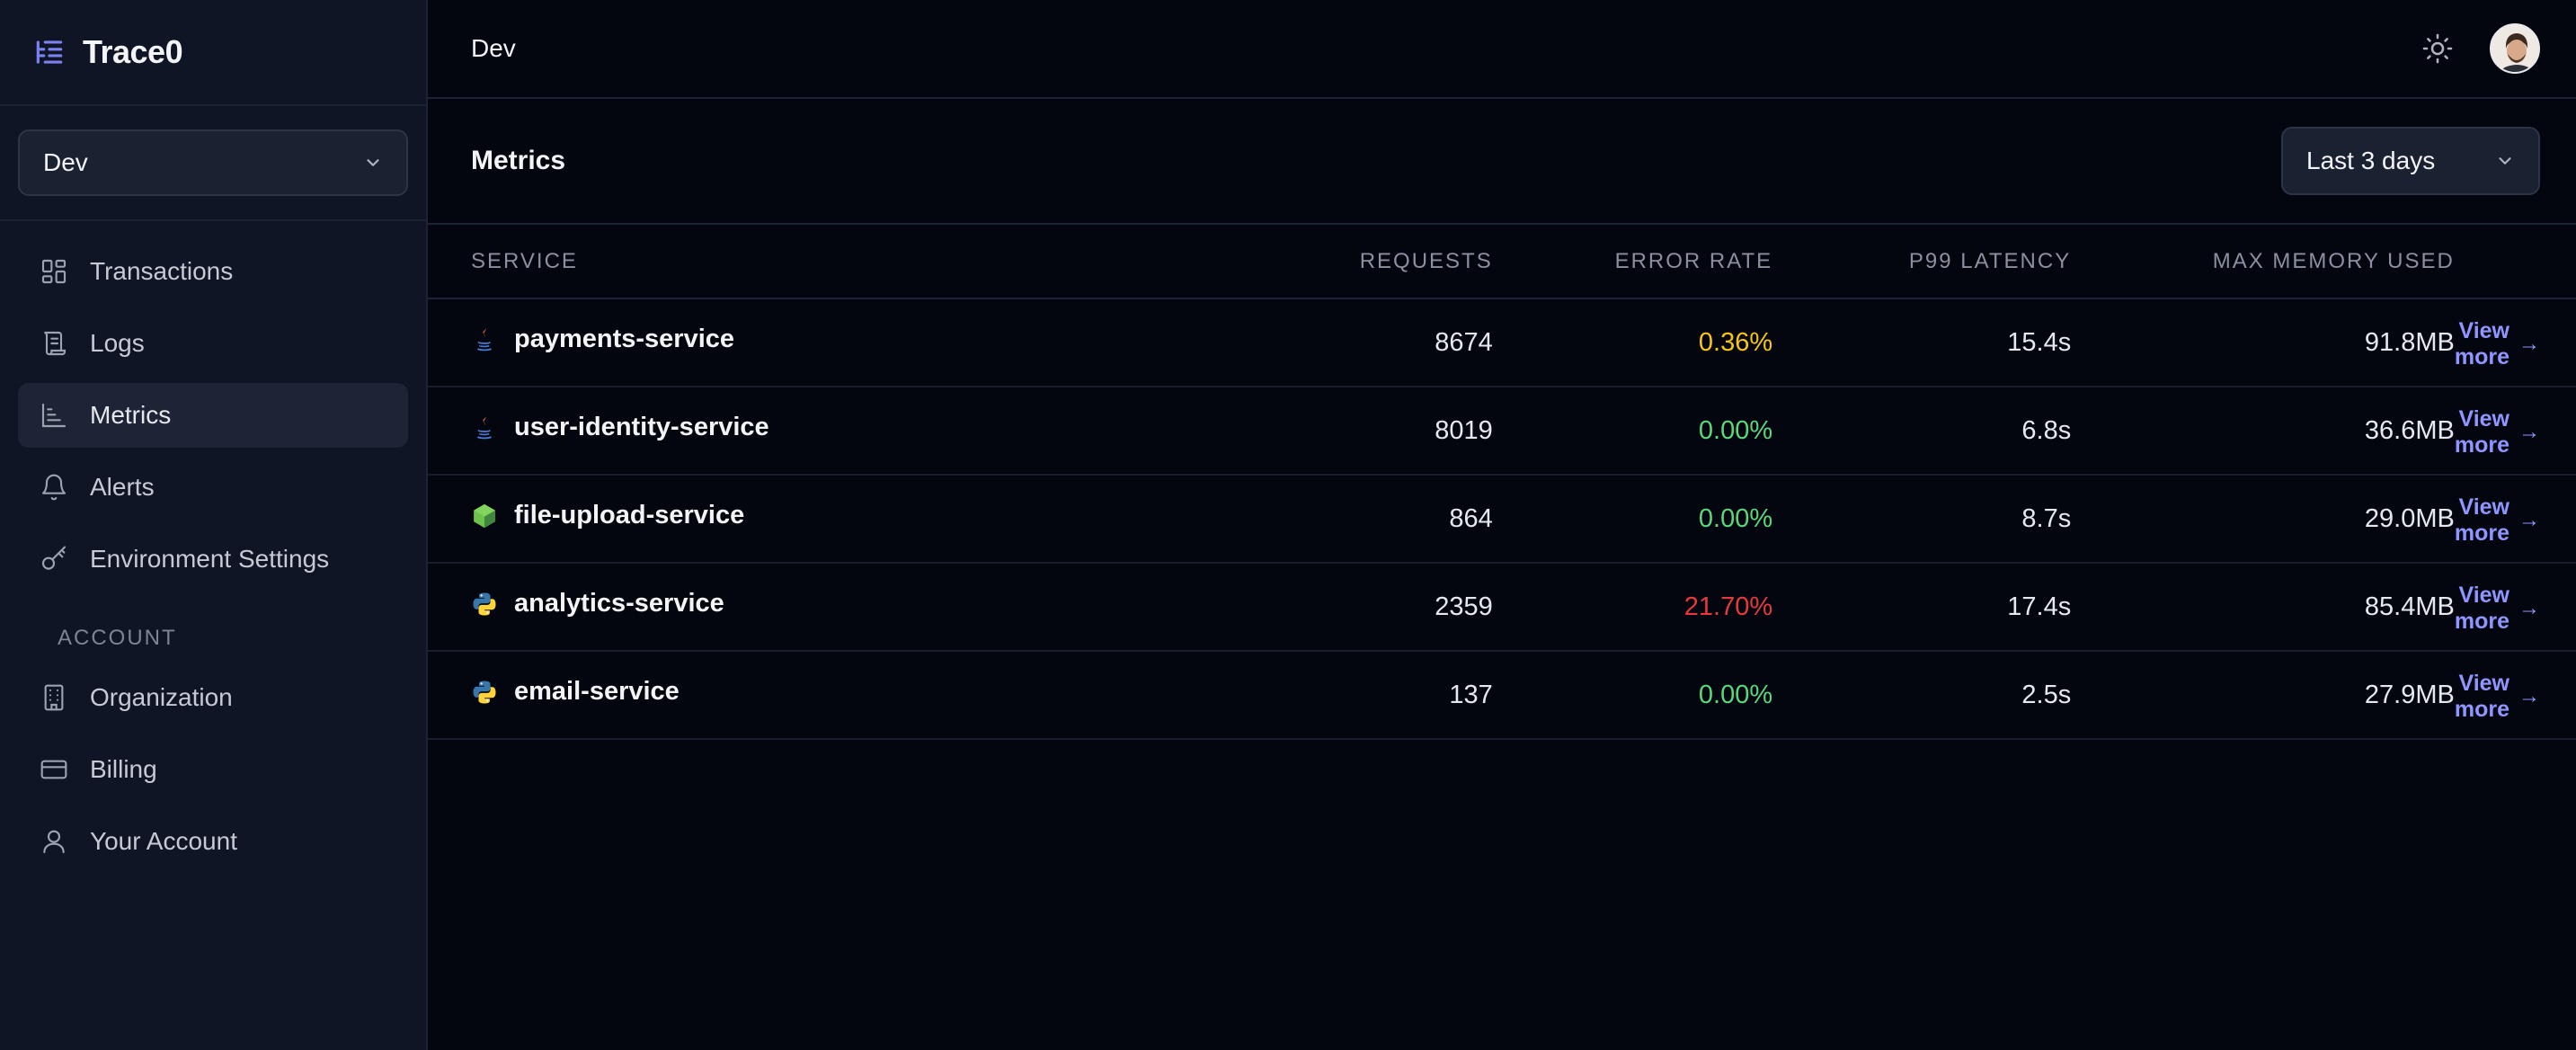 The width and height of the screenshot is (2576, 1050). I want to click on service-name: email-service, so click(597, 692).